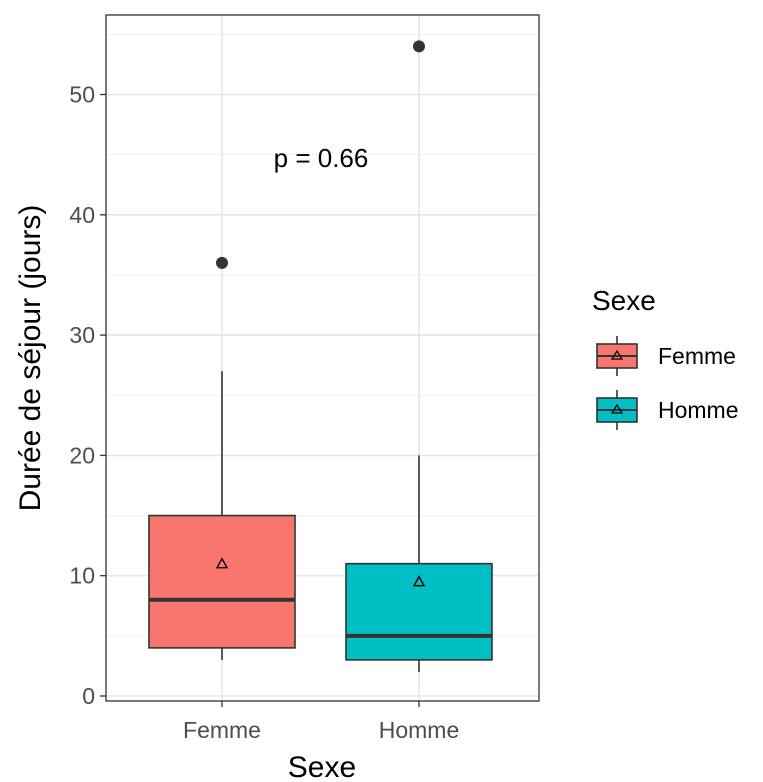 The height and width of the screenshot is (782, 763). What do you see at coordinates (321, 158) in the screenshot?
I see `p-value-annotation: p = 0.66` at bounding box center [321, 158].